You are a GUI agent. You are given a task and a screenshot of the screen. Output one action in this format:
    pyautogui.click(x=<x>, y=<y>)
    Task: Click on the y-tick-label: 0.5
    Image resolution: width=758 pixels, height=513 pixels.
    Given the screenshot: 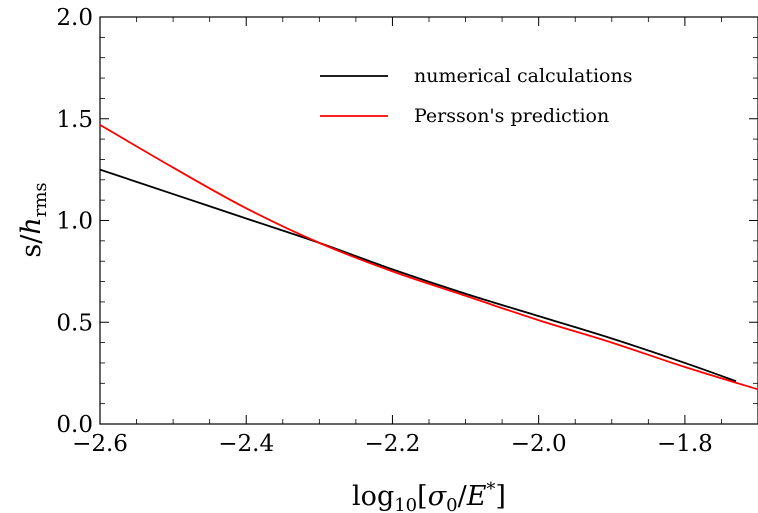 What is the action you would take?
    pyautogui.click(x=74, y=323)
    